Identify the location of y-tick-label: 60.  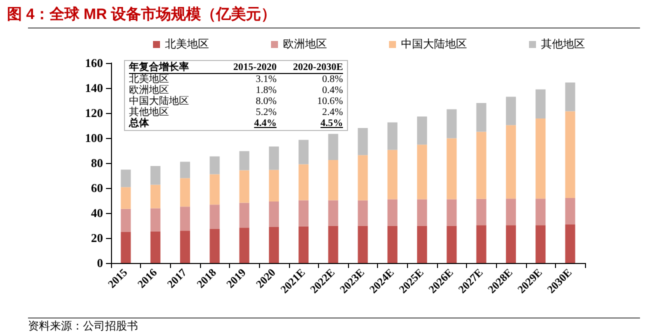
(97, 188).